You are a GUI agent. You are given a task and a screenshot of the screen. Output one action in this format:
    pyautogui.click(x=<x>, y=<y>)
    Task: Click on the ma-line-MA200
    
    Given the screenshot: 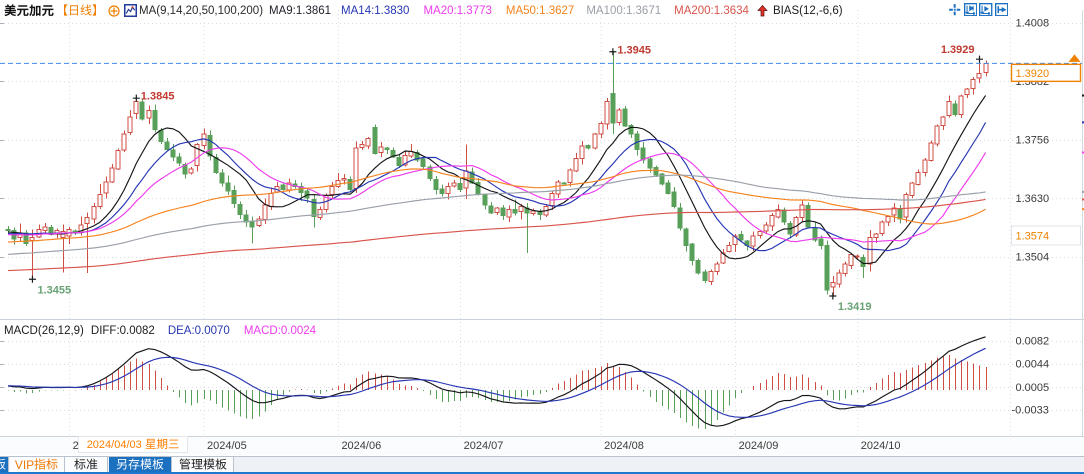 What is the action you would take?
    pyautogui.click(x=496, y=235)
    